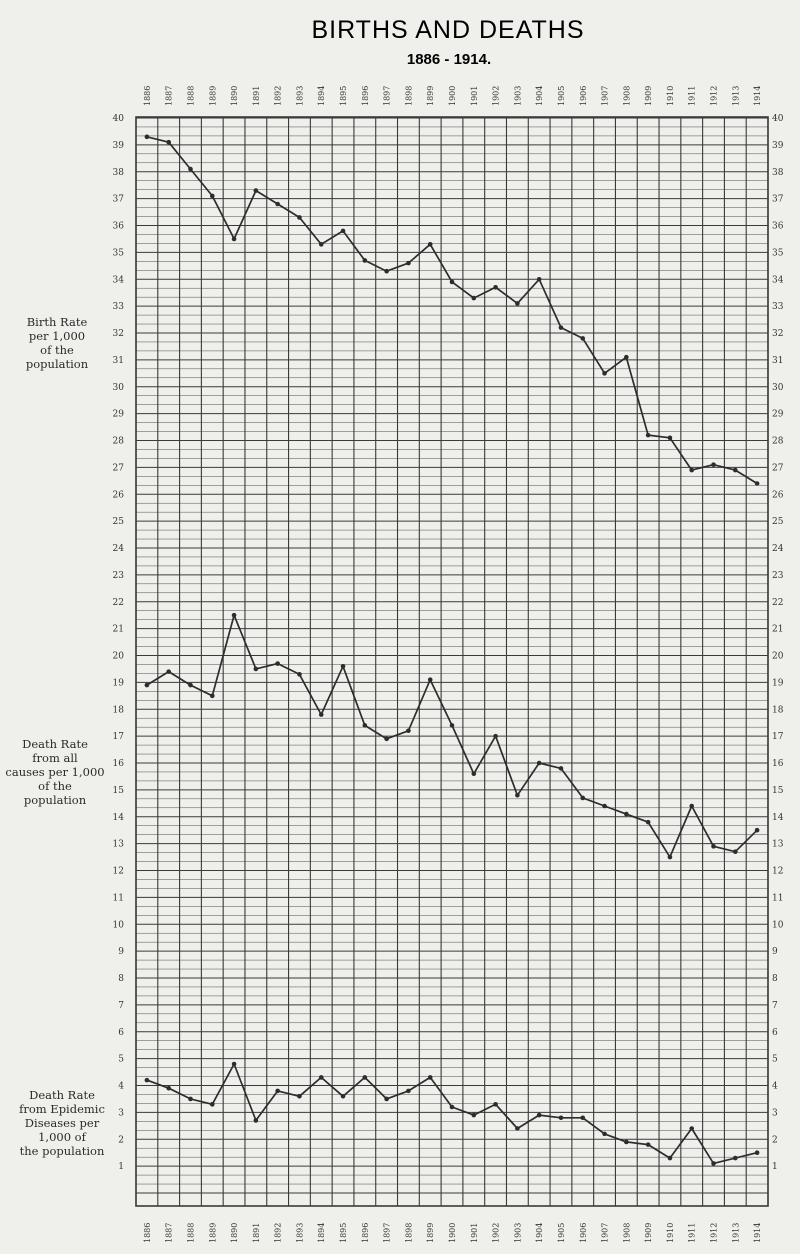 The width and height of the screenshot is (800, 1254). I want to click on x-tick-label-top: 1902, so click(496, 96).